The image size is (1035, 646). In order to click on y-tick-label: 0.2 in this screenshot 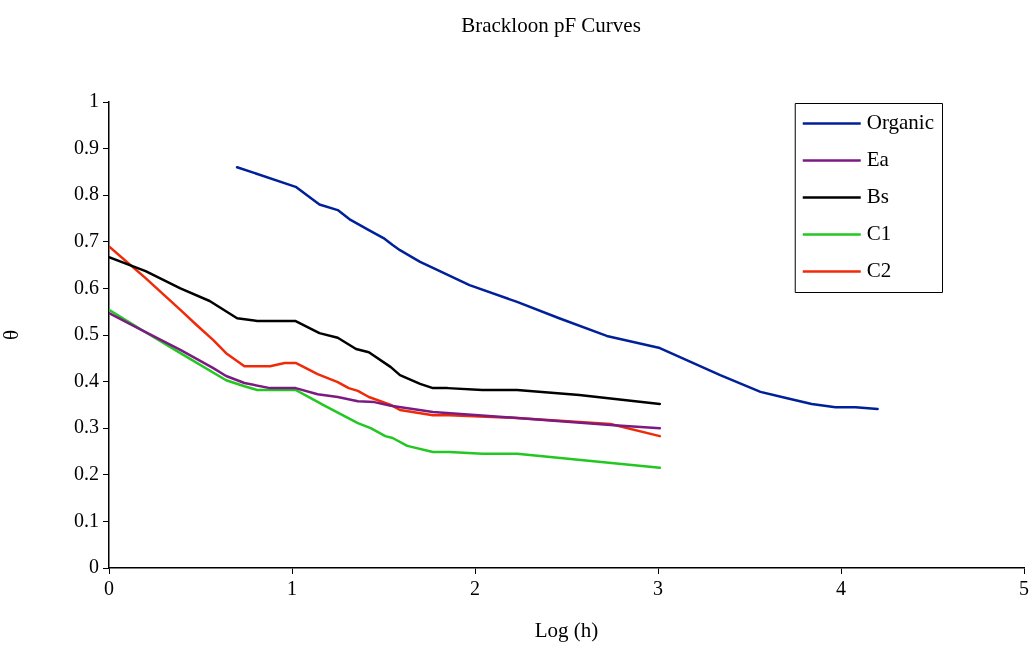, I will do `click(86, 473)`.